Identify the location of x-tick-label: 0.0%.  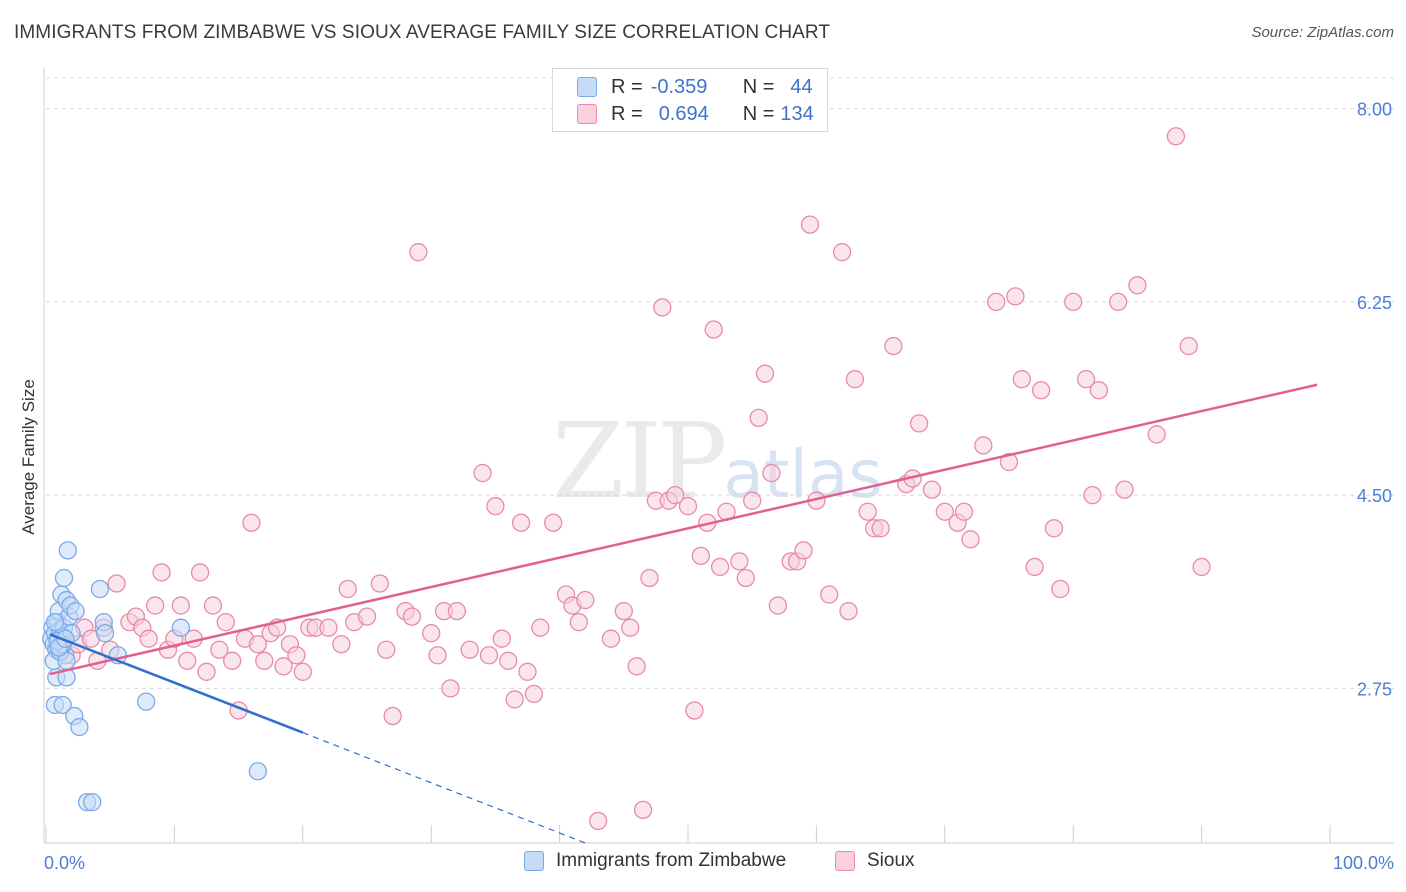
(64, 863).